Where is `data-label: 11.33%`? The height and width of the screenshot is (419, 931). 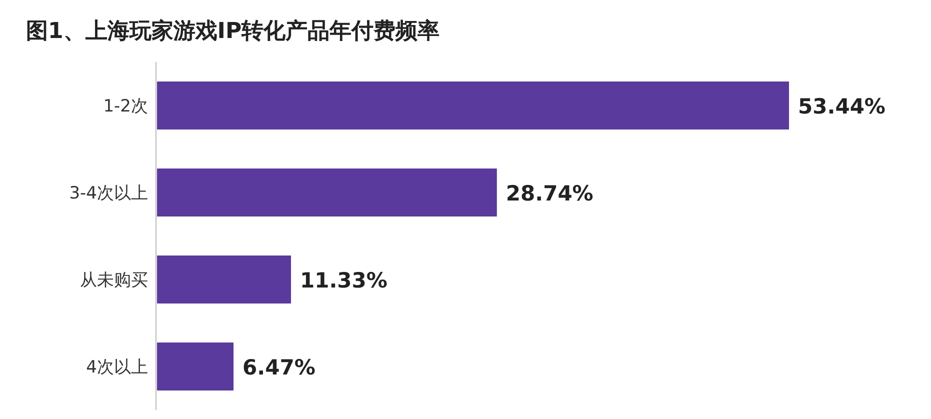 data-label: 11.33% is located at coordinates (344, 280).